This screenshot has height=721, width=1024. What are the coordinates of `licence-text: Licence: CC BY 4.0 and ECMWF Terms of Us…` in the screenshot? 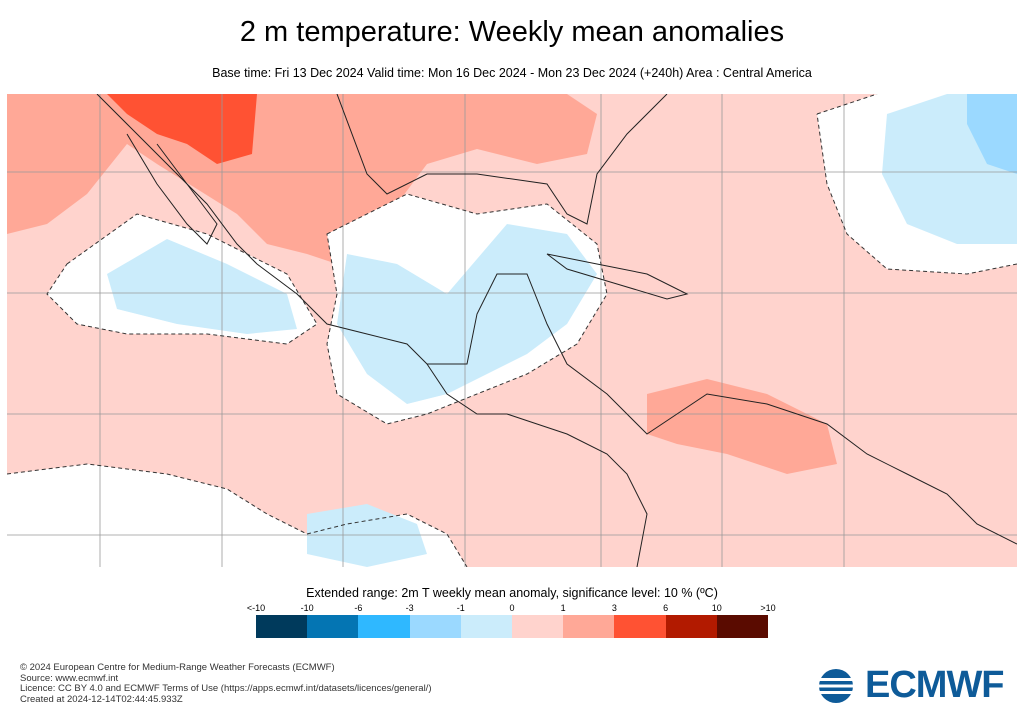 It's located at (226, 688).